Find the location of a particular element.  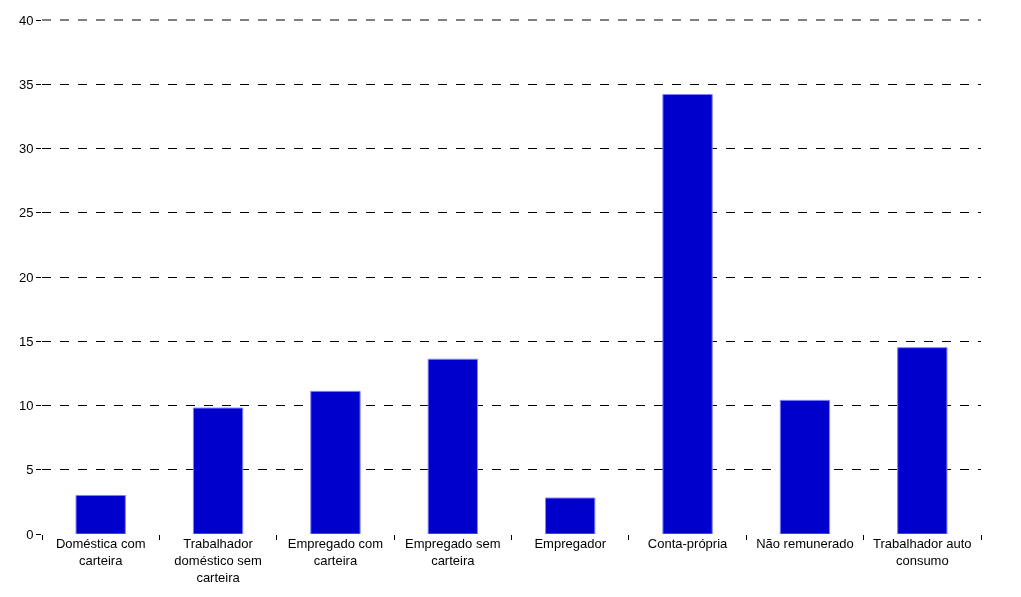

y-tick-label: 40 is located at coordinates (26, 20).